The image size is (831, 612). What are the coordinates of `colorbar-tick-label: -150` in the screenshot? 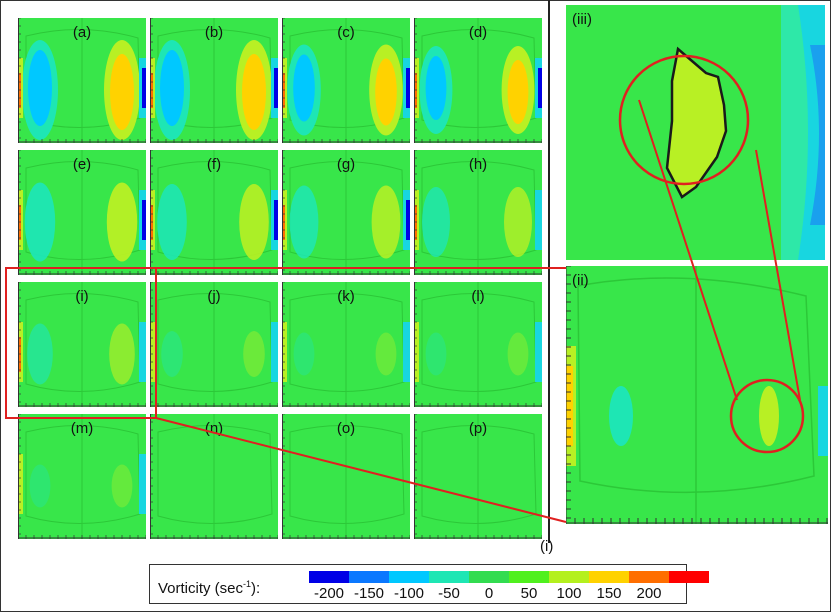 It's located at (369, 593).